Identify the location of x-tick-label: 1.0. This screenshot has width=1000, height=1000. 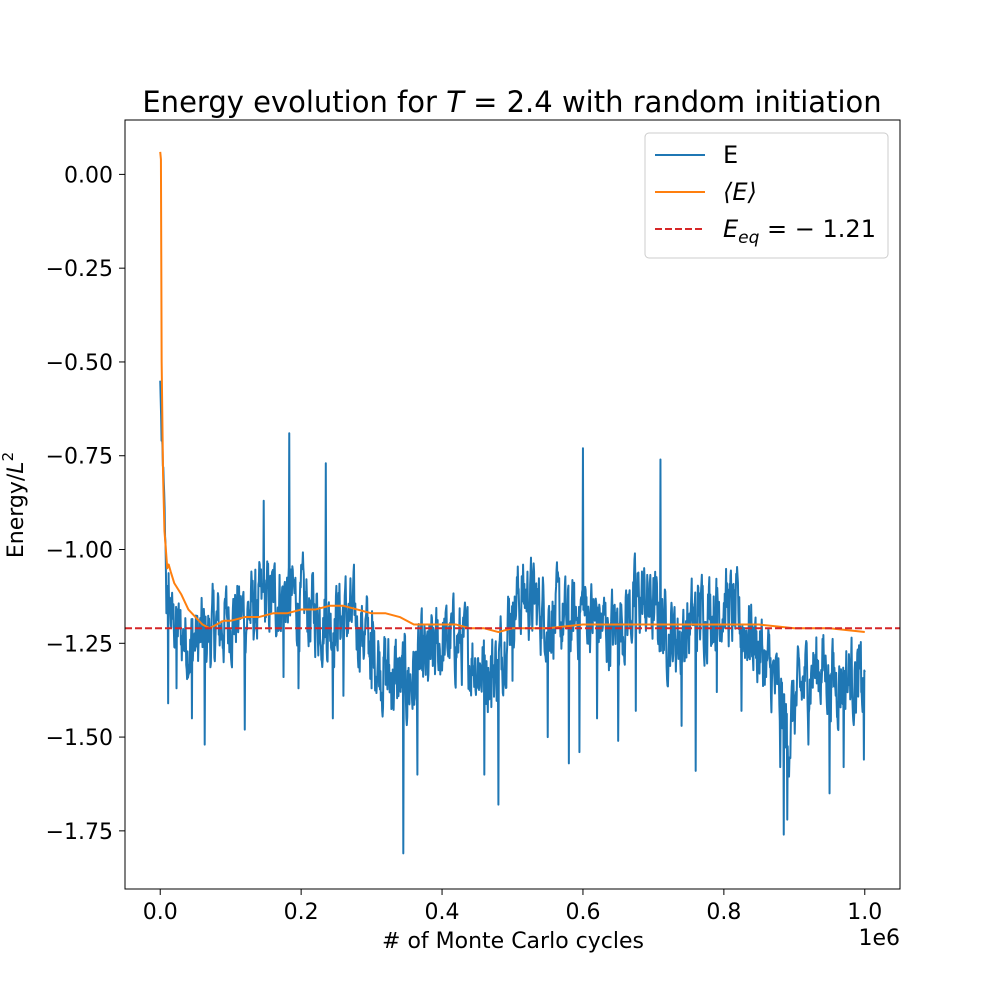
(864, 912).